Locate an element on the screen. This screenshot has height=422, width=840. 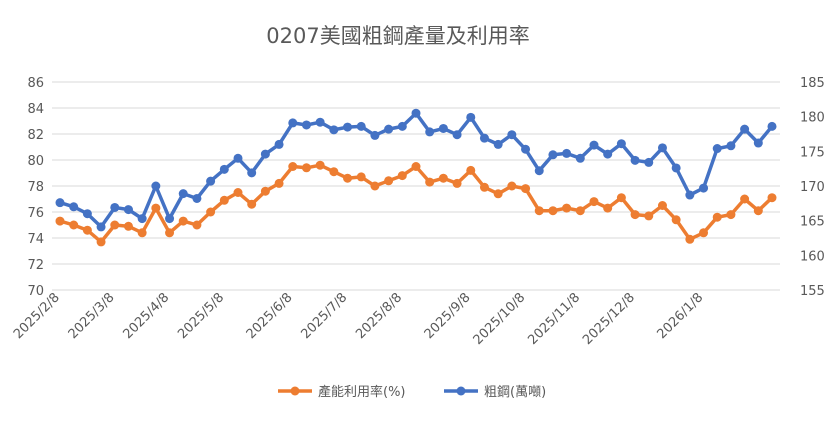
chart-title: 0207美國粗鋼產量及利用率 is located at coordinates (397, 36).